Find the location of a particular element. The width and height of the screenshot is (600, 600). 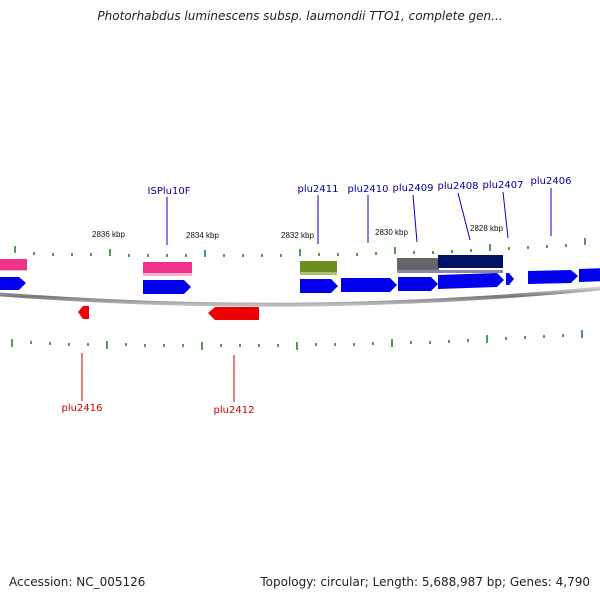

scale-label-2828: 2828 kbp is located at coordinates (486, 228).